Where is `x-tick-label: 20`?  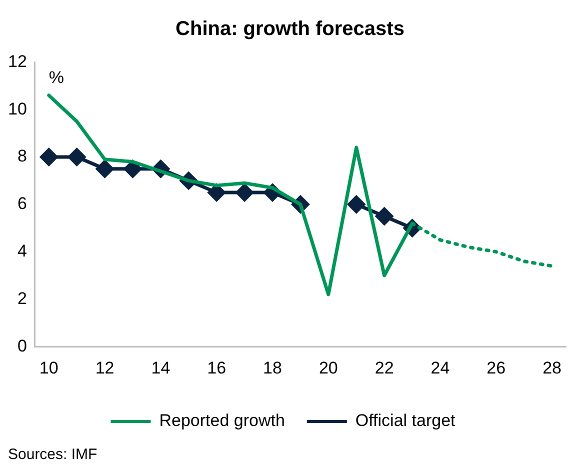
x-tick-label: 20 is located at coordinates (328, 368).